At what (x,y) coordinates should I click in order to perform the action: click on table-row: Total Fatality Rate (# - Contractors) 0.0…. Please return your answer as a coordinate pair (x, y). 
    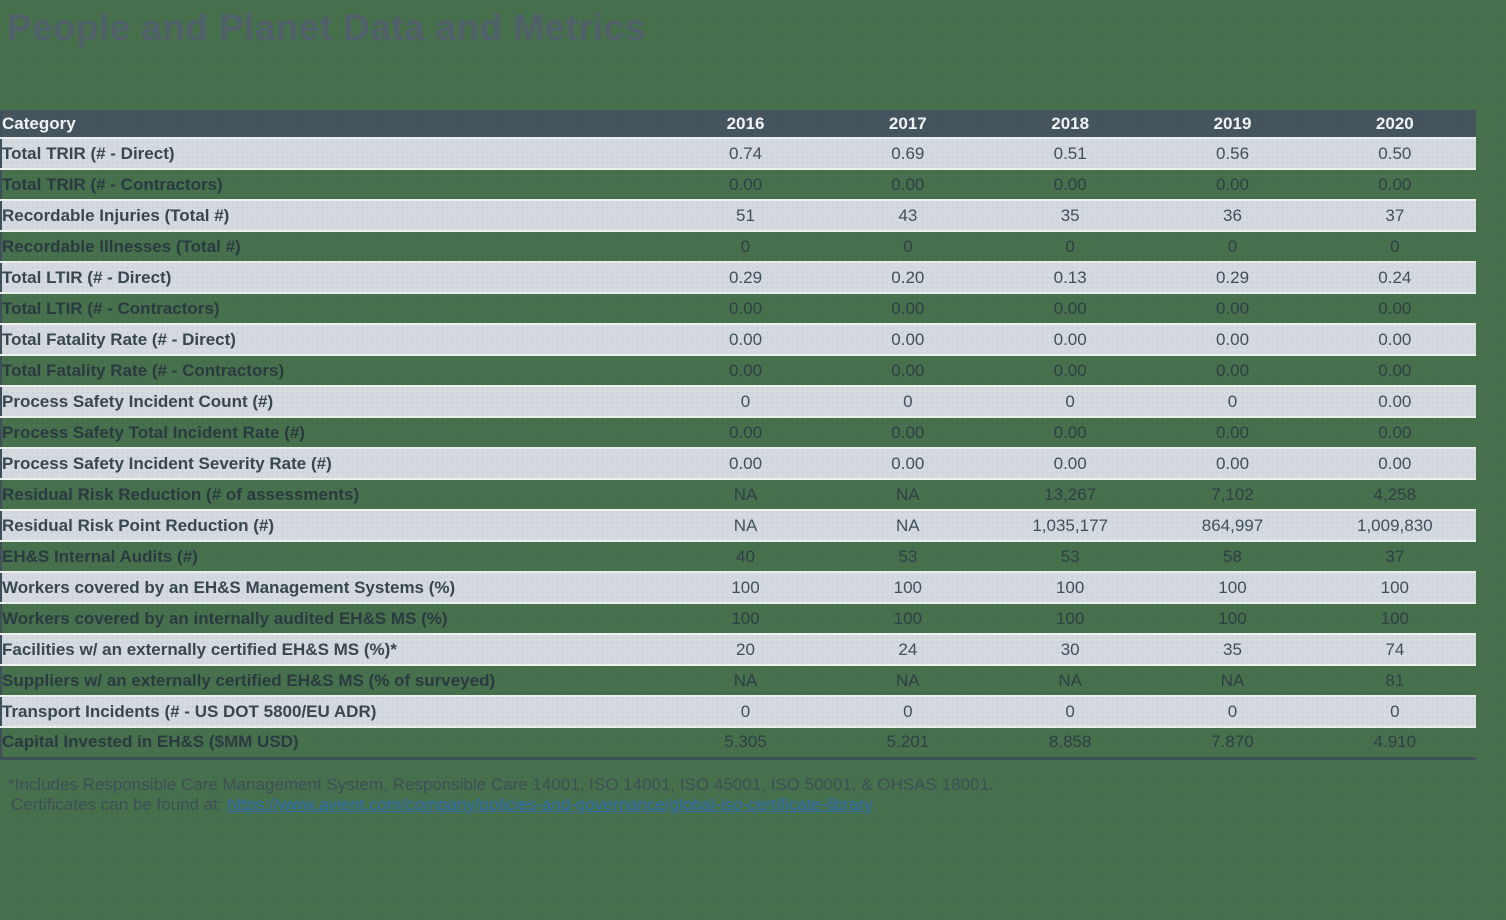
    Looking at the image, I should click on (738, 370).